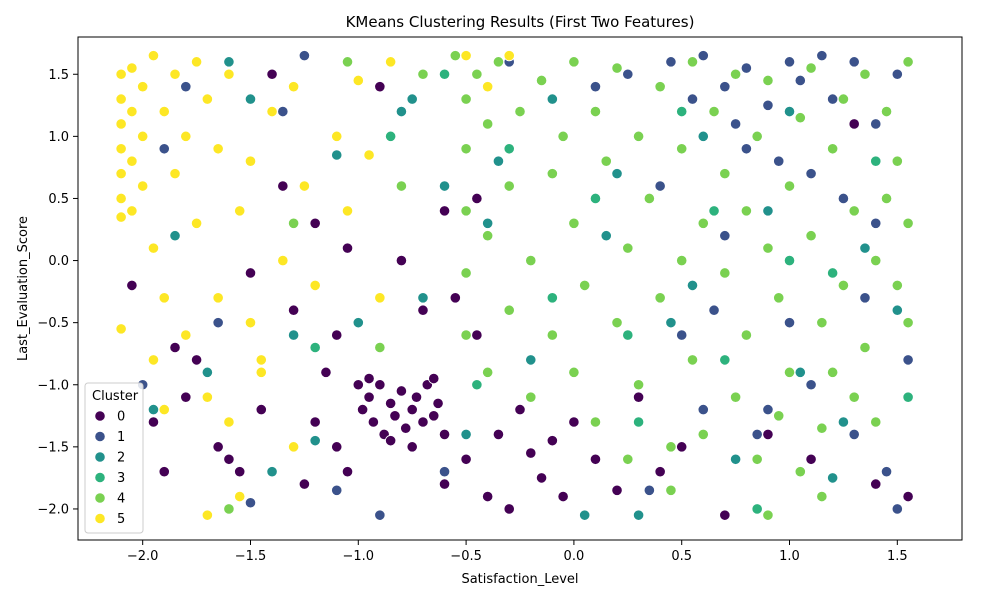 The height and width of the screenshot is (600, 1000). Describe the element at coordinates (53, 509) in the screenshot. I see `y-tick-label: −2.0` at that location.